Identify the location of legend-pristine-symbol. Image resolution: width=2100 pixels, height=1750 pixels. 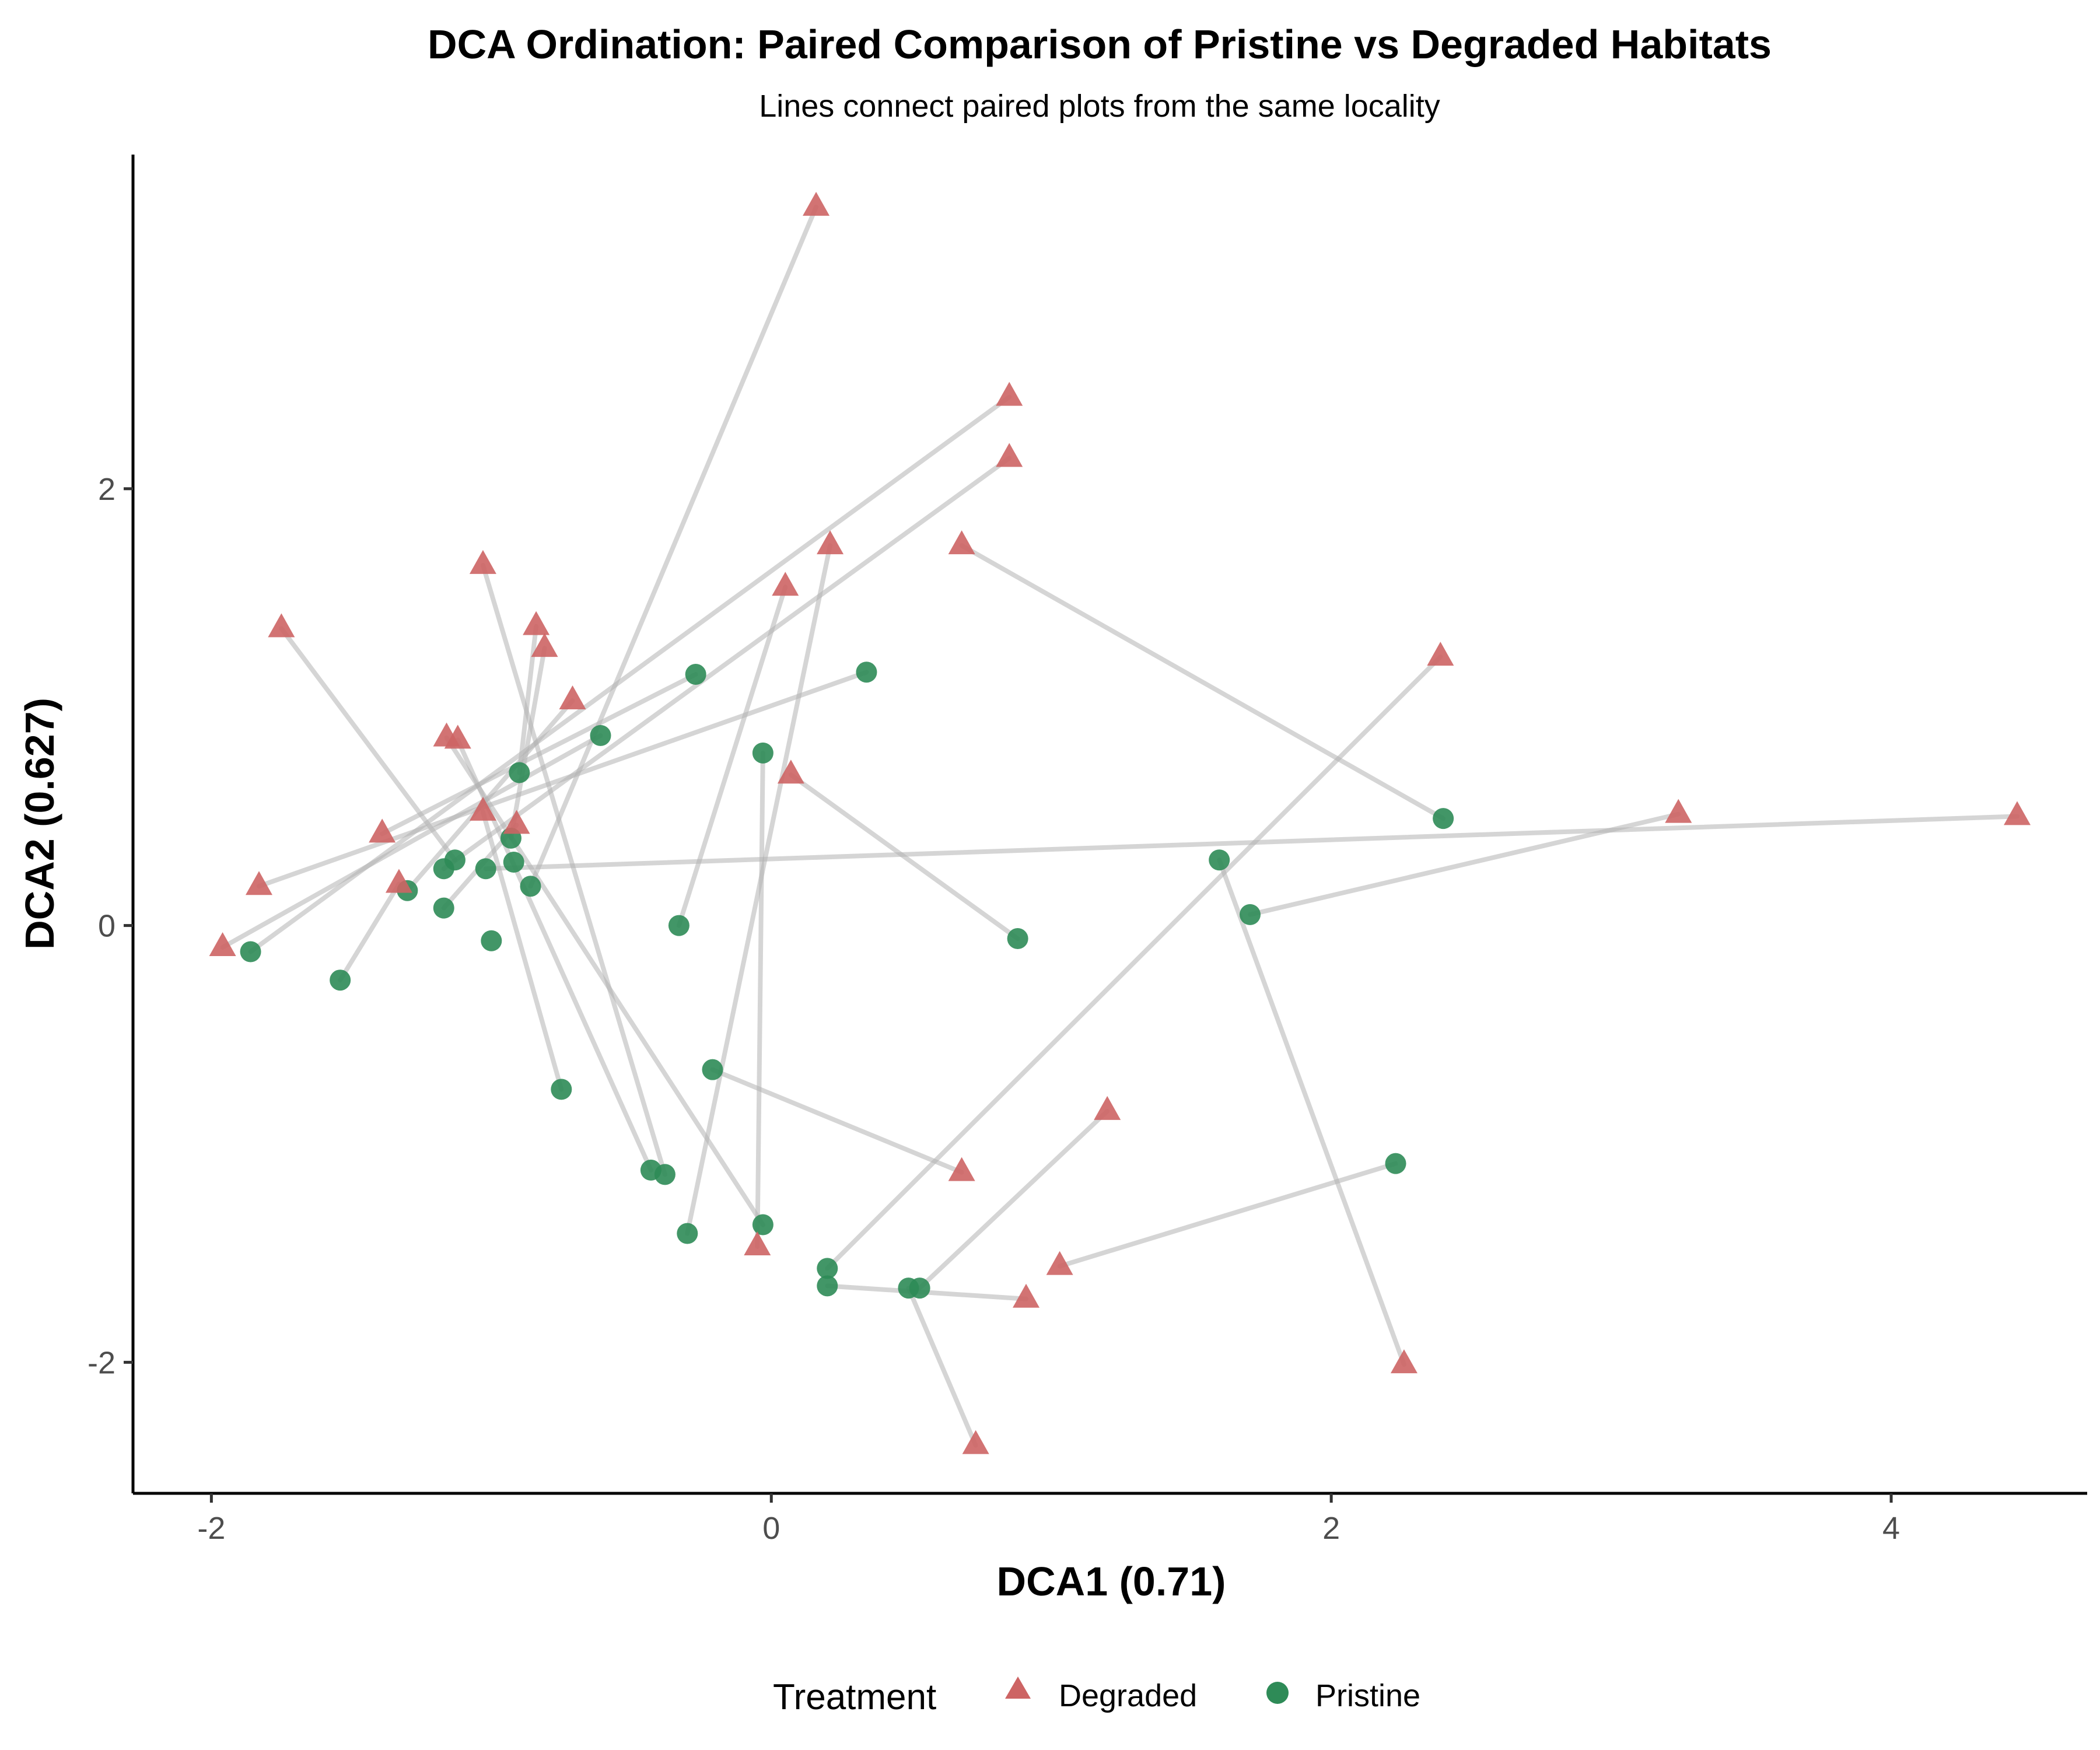
(1277, 1693).